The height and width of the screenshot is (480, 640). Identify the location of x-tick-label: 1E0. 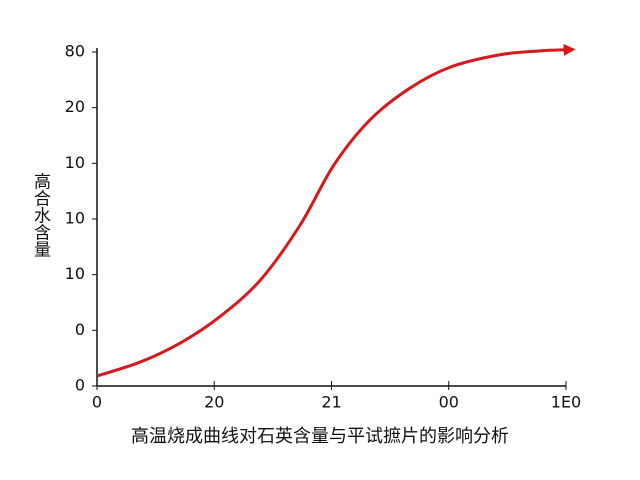
(566, 402).